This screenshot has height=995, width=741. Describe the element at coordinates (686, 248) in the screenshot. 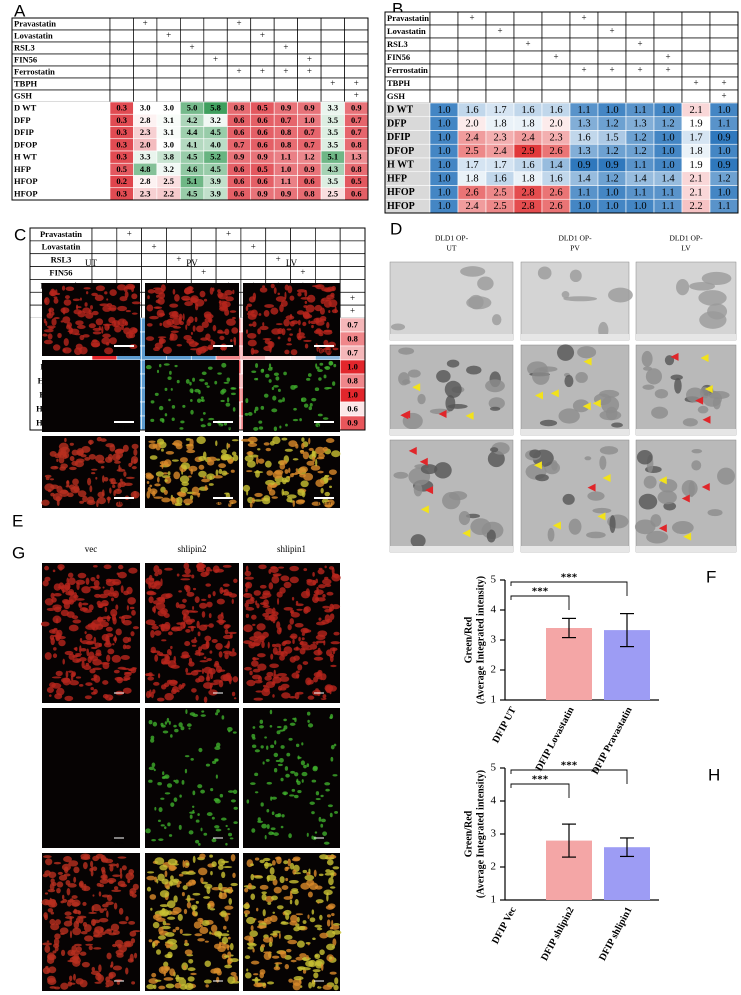

I see `column-label: LV` at that location.